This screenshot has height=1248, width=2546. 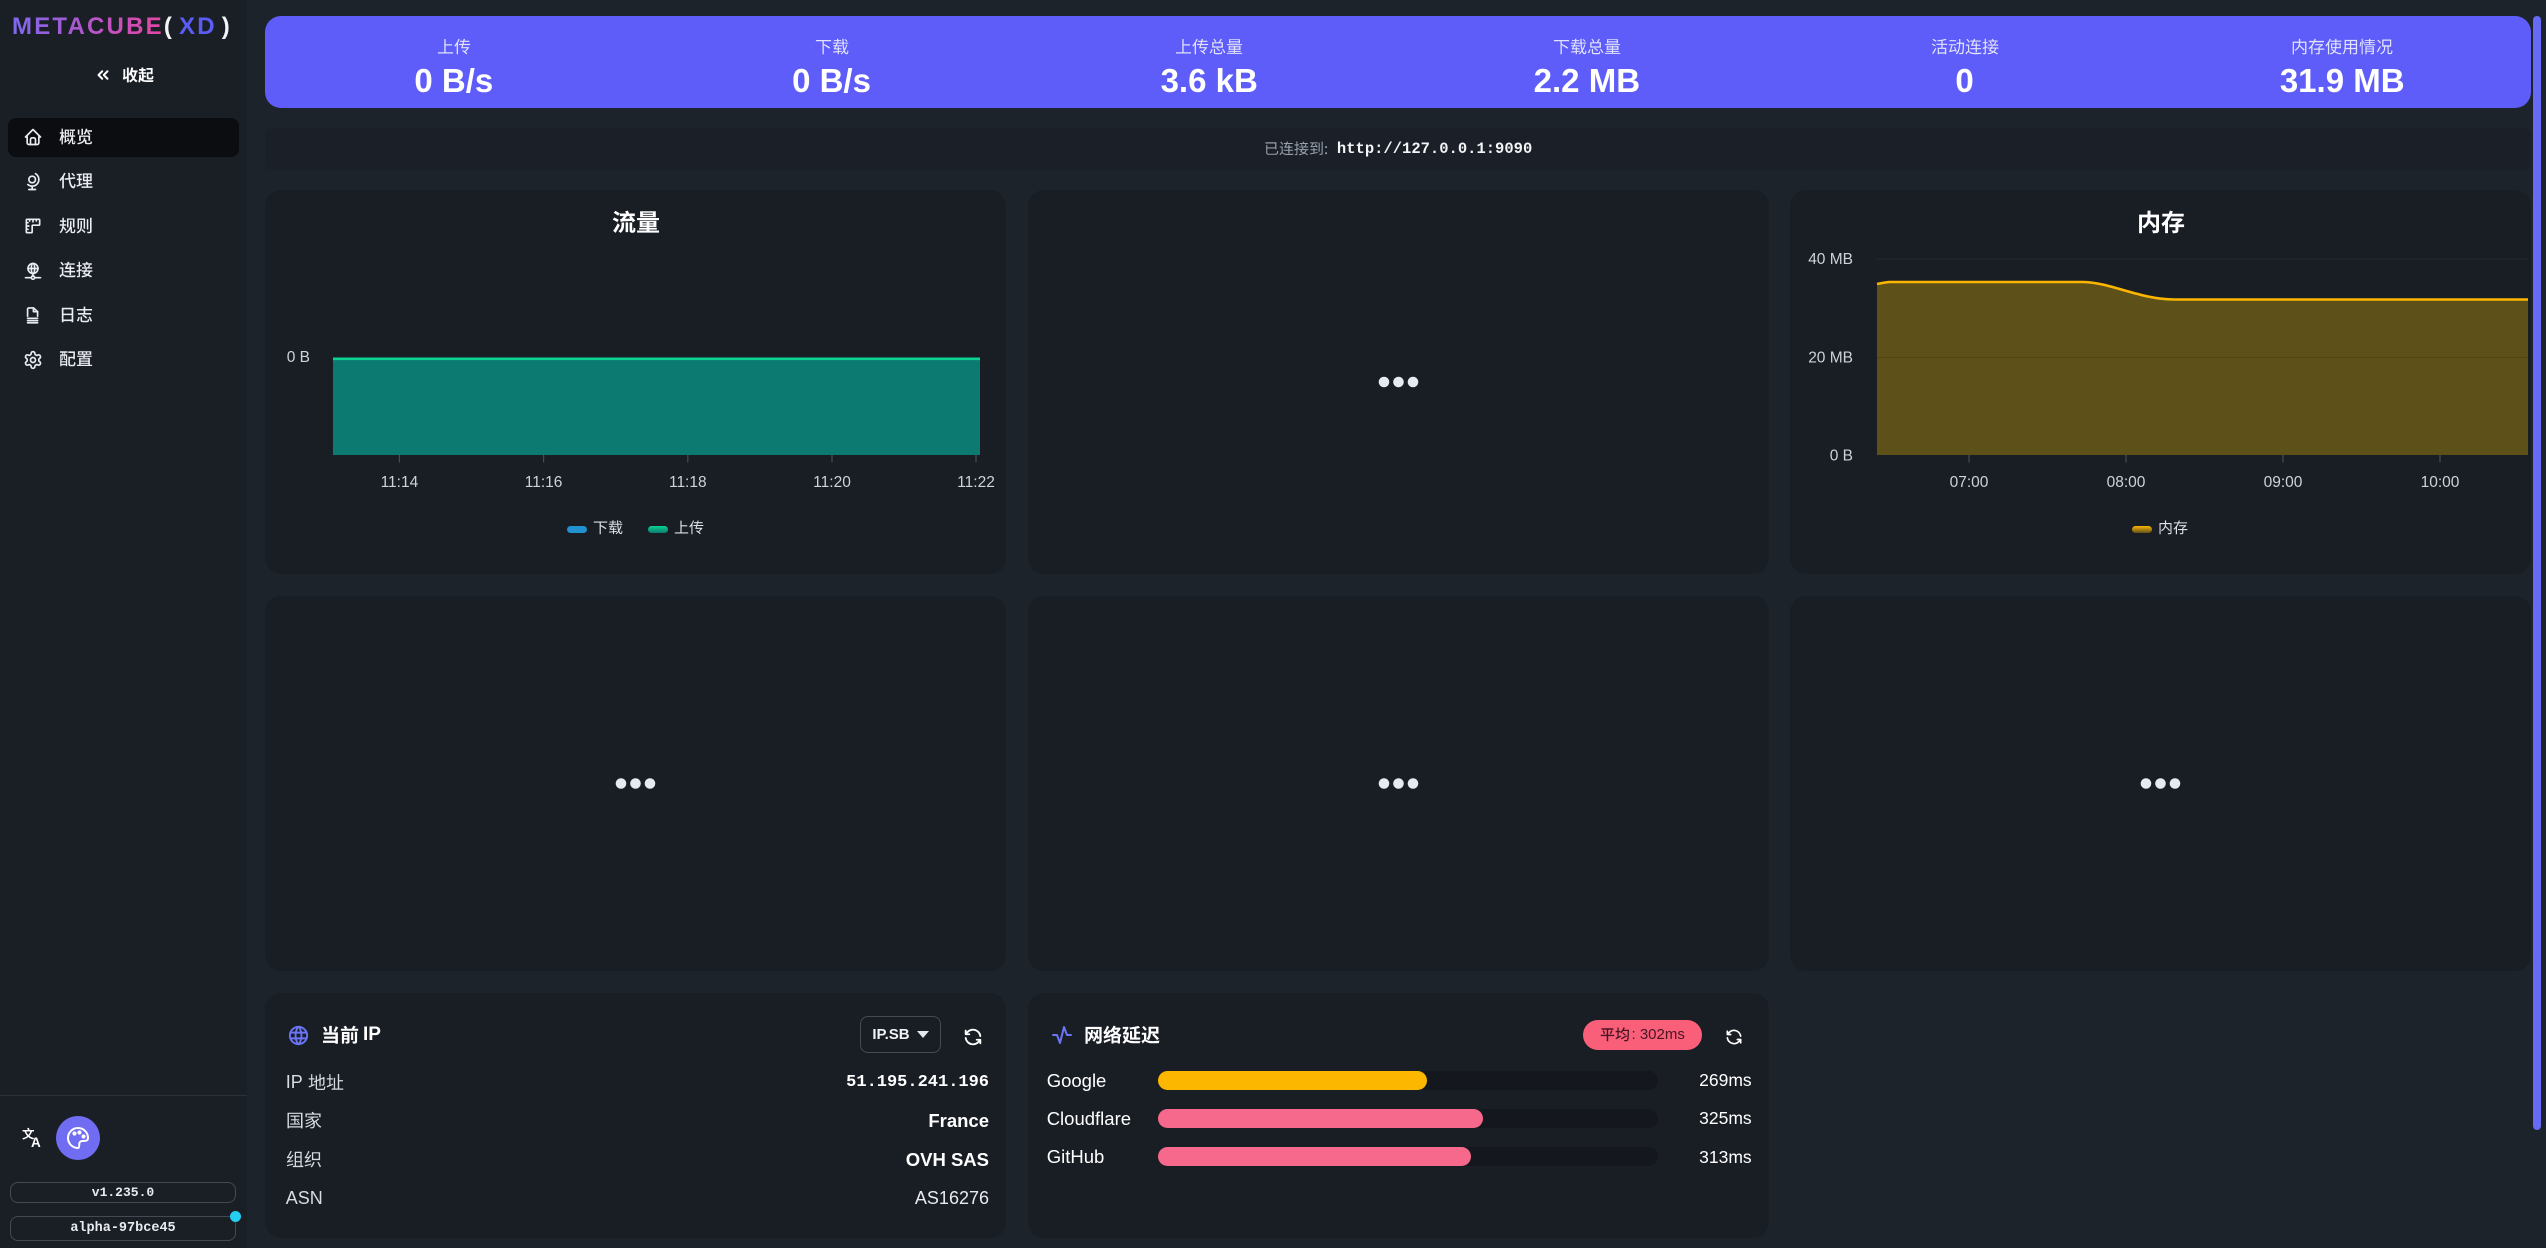 What do you see at coordinates (688, 482) in the screenshot?
I see `svg-text: 11:18` at bounding box center [688, 482].